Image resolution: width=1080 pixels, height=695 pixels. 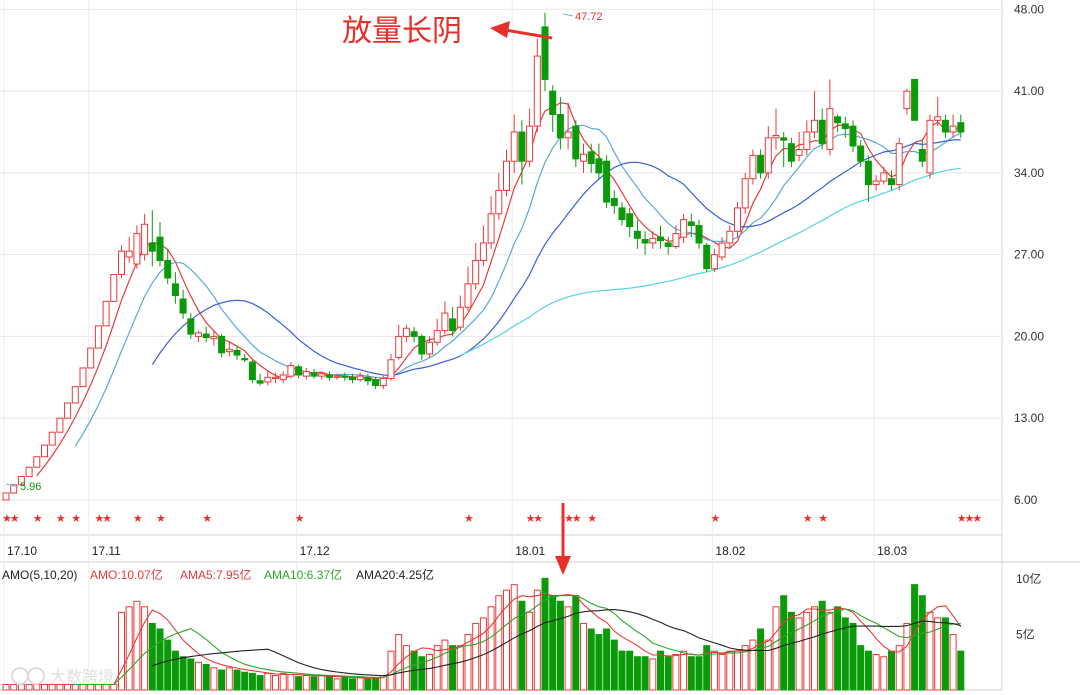 I want to click on ama20-line, so click(x=556, y=643).